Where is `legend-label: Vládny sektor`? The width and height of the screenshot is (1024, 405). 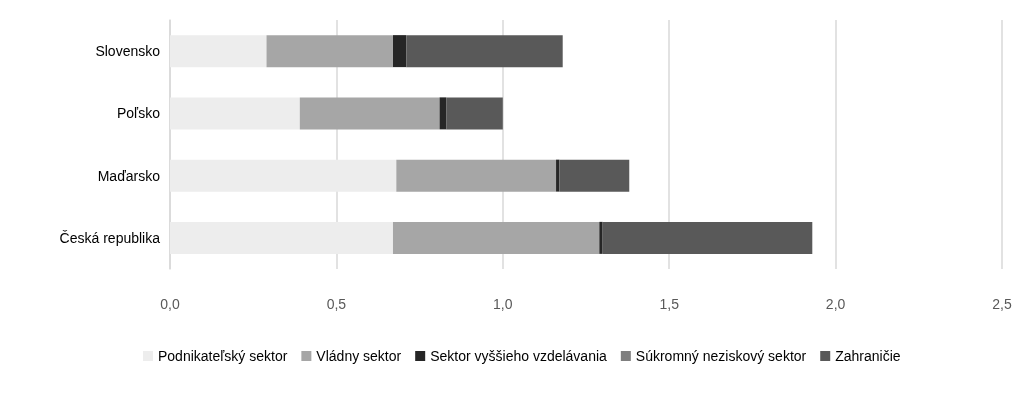 legend-label: Vládny sektor is located at coordinates (359, 356).